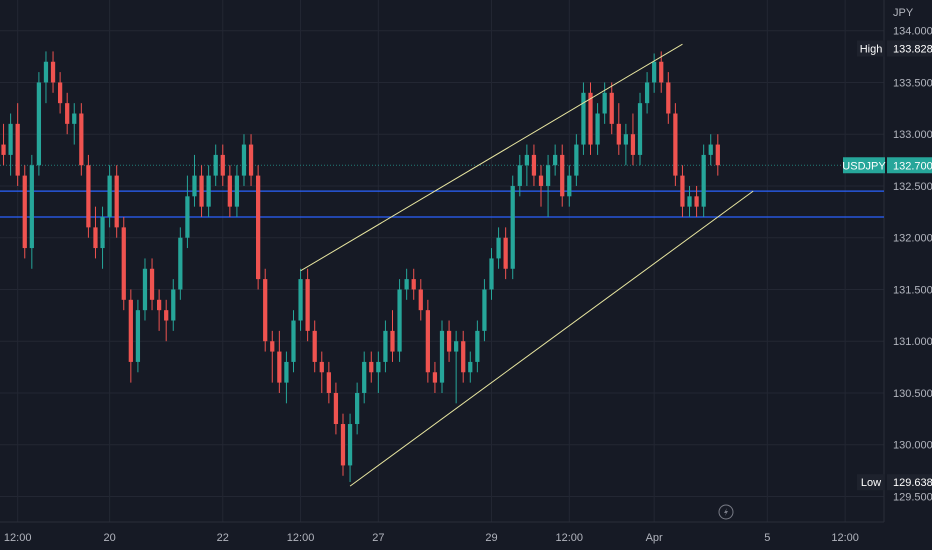 This screenshot has height=550, width=932. Describe the element at coordinates (912, 83) in the screenshot. I see `y-tick-label: 133.500` at that location.